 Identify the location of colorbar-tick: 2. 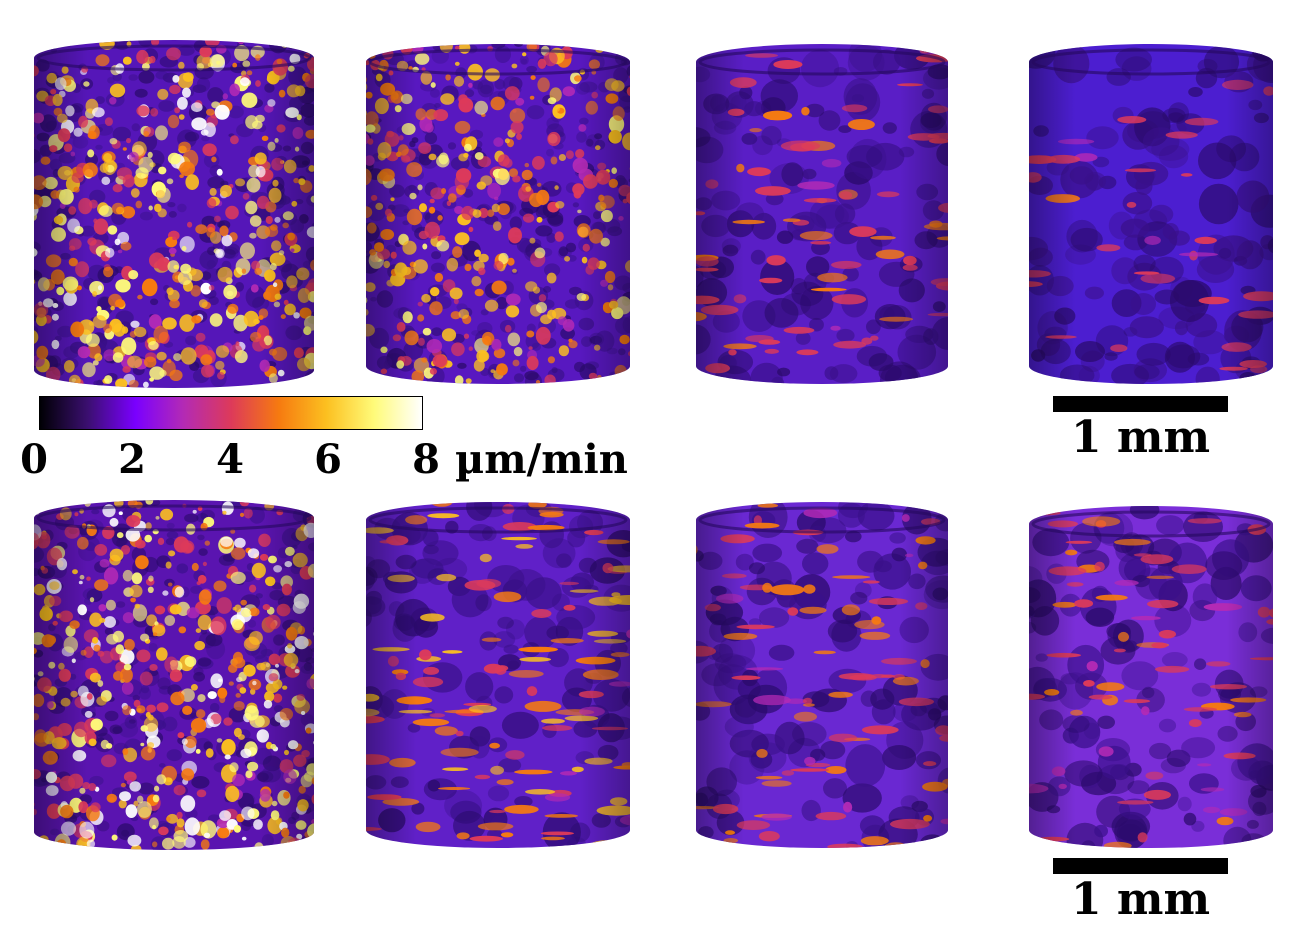
(132, 459).